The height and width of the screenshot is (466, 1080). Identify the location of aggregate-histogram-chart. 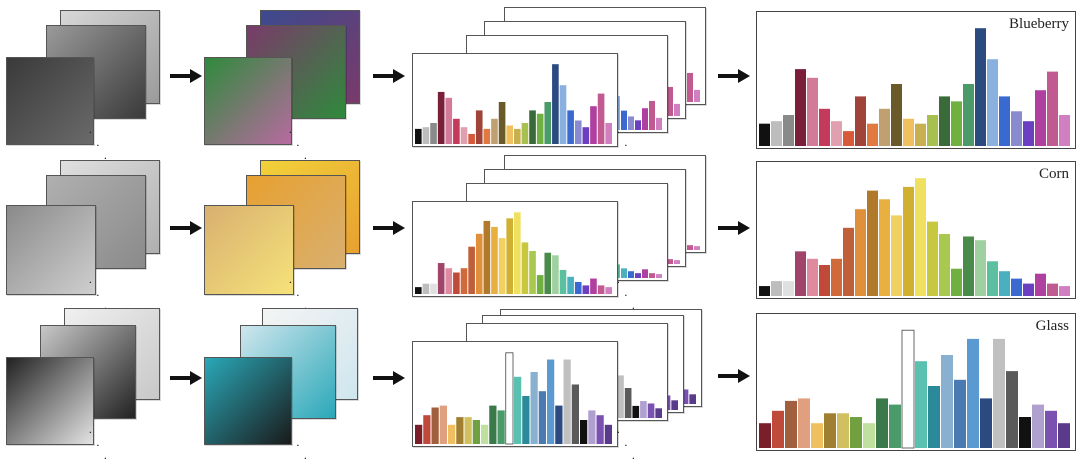
(914, 389).